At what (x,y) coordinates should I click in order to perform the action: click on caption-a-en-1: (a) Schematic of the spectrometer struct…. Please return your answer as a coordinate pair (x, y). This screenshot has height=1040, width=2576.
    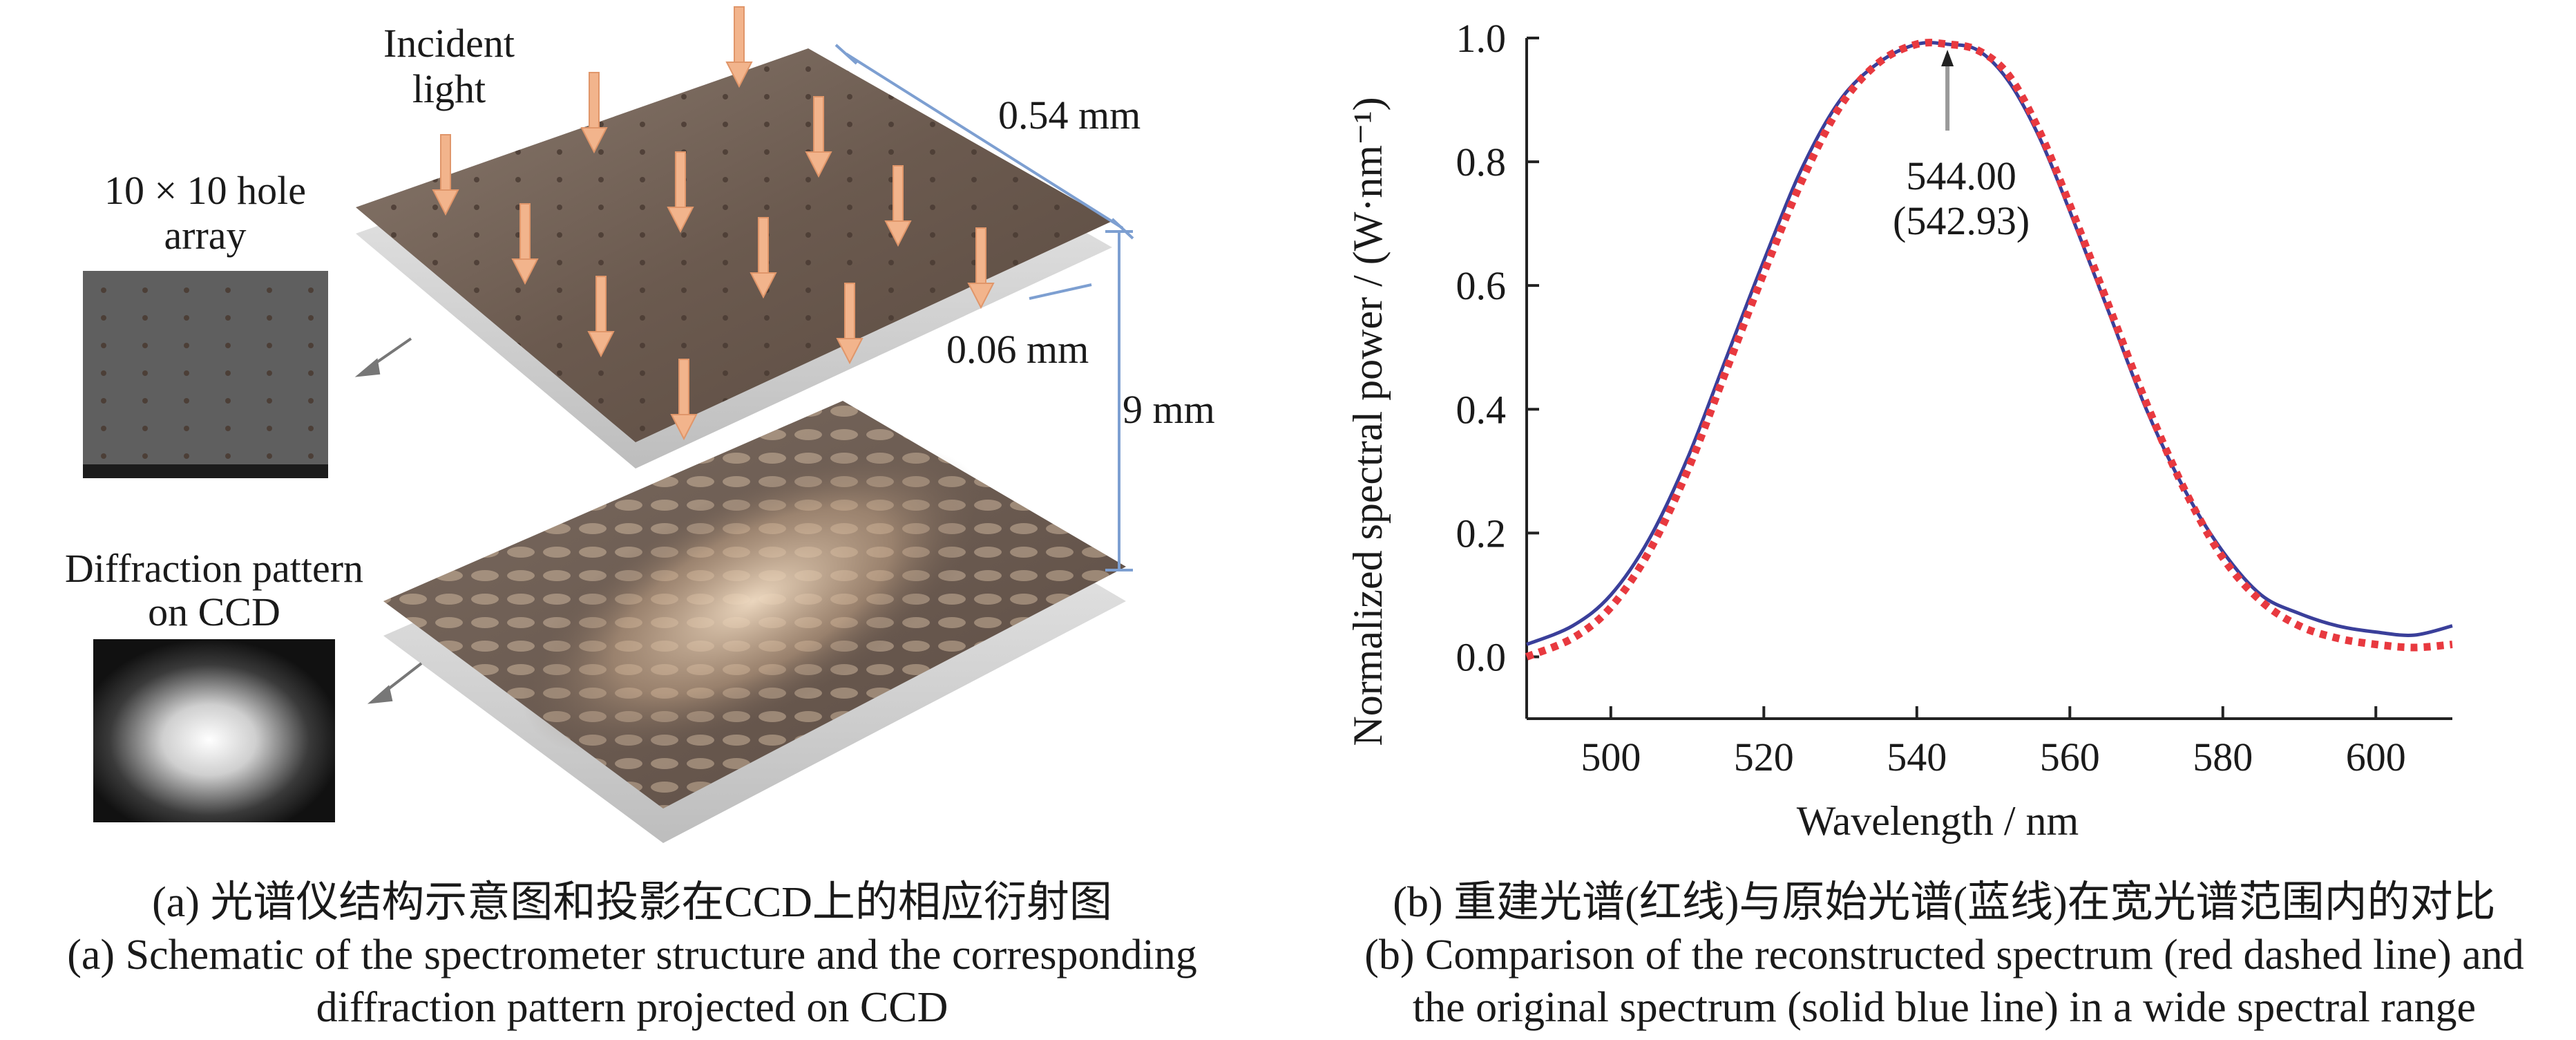
    Looking at the image, I should click on (632, 955).